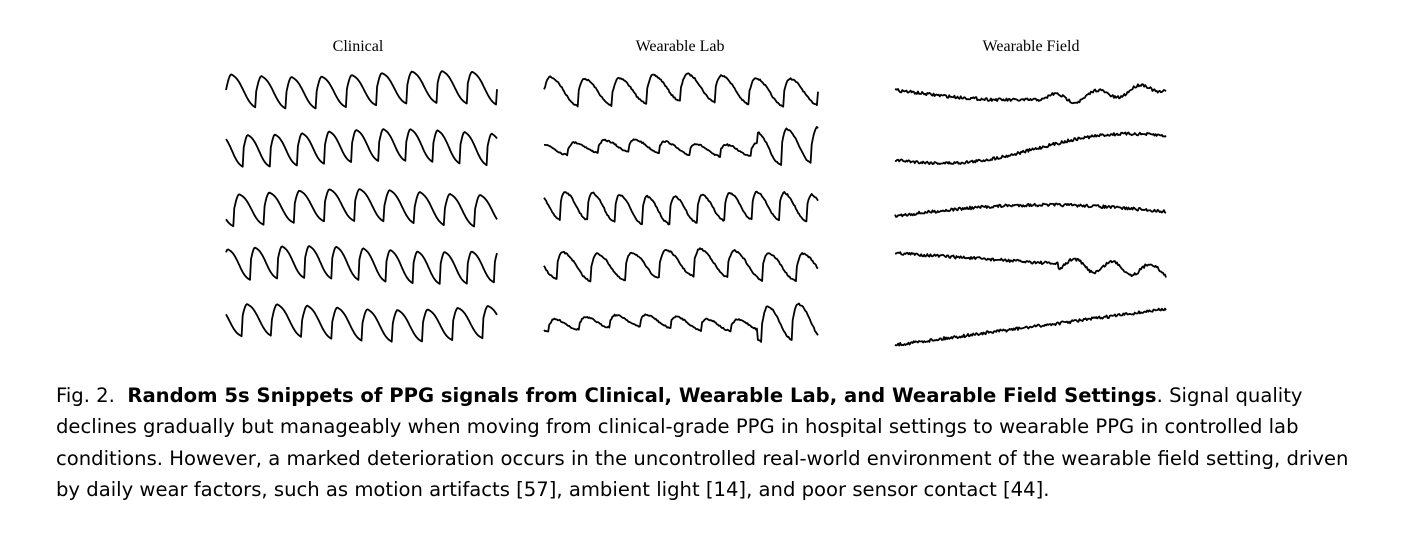 The image size is (1401, 543). I want to click on column-title-wearable-lab: Wearable Lab, so click(680, 46).